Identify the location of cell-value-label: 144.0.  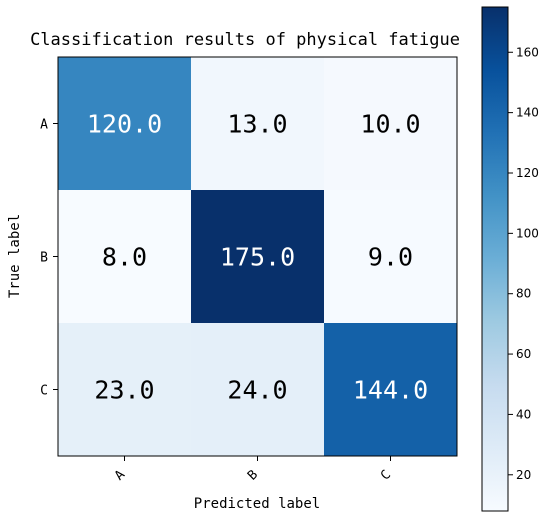
(390, 390).